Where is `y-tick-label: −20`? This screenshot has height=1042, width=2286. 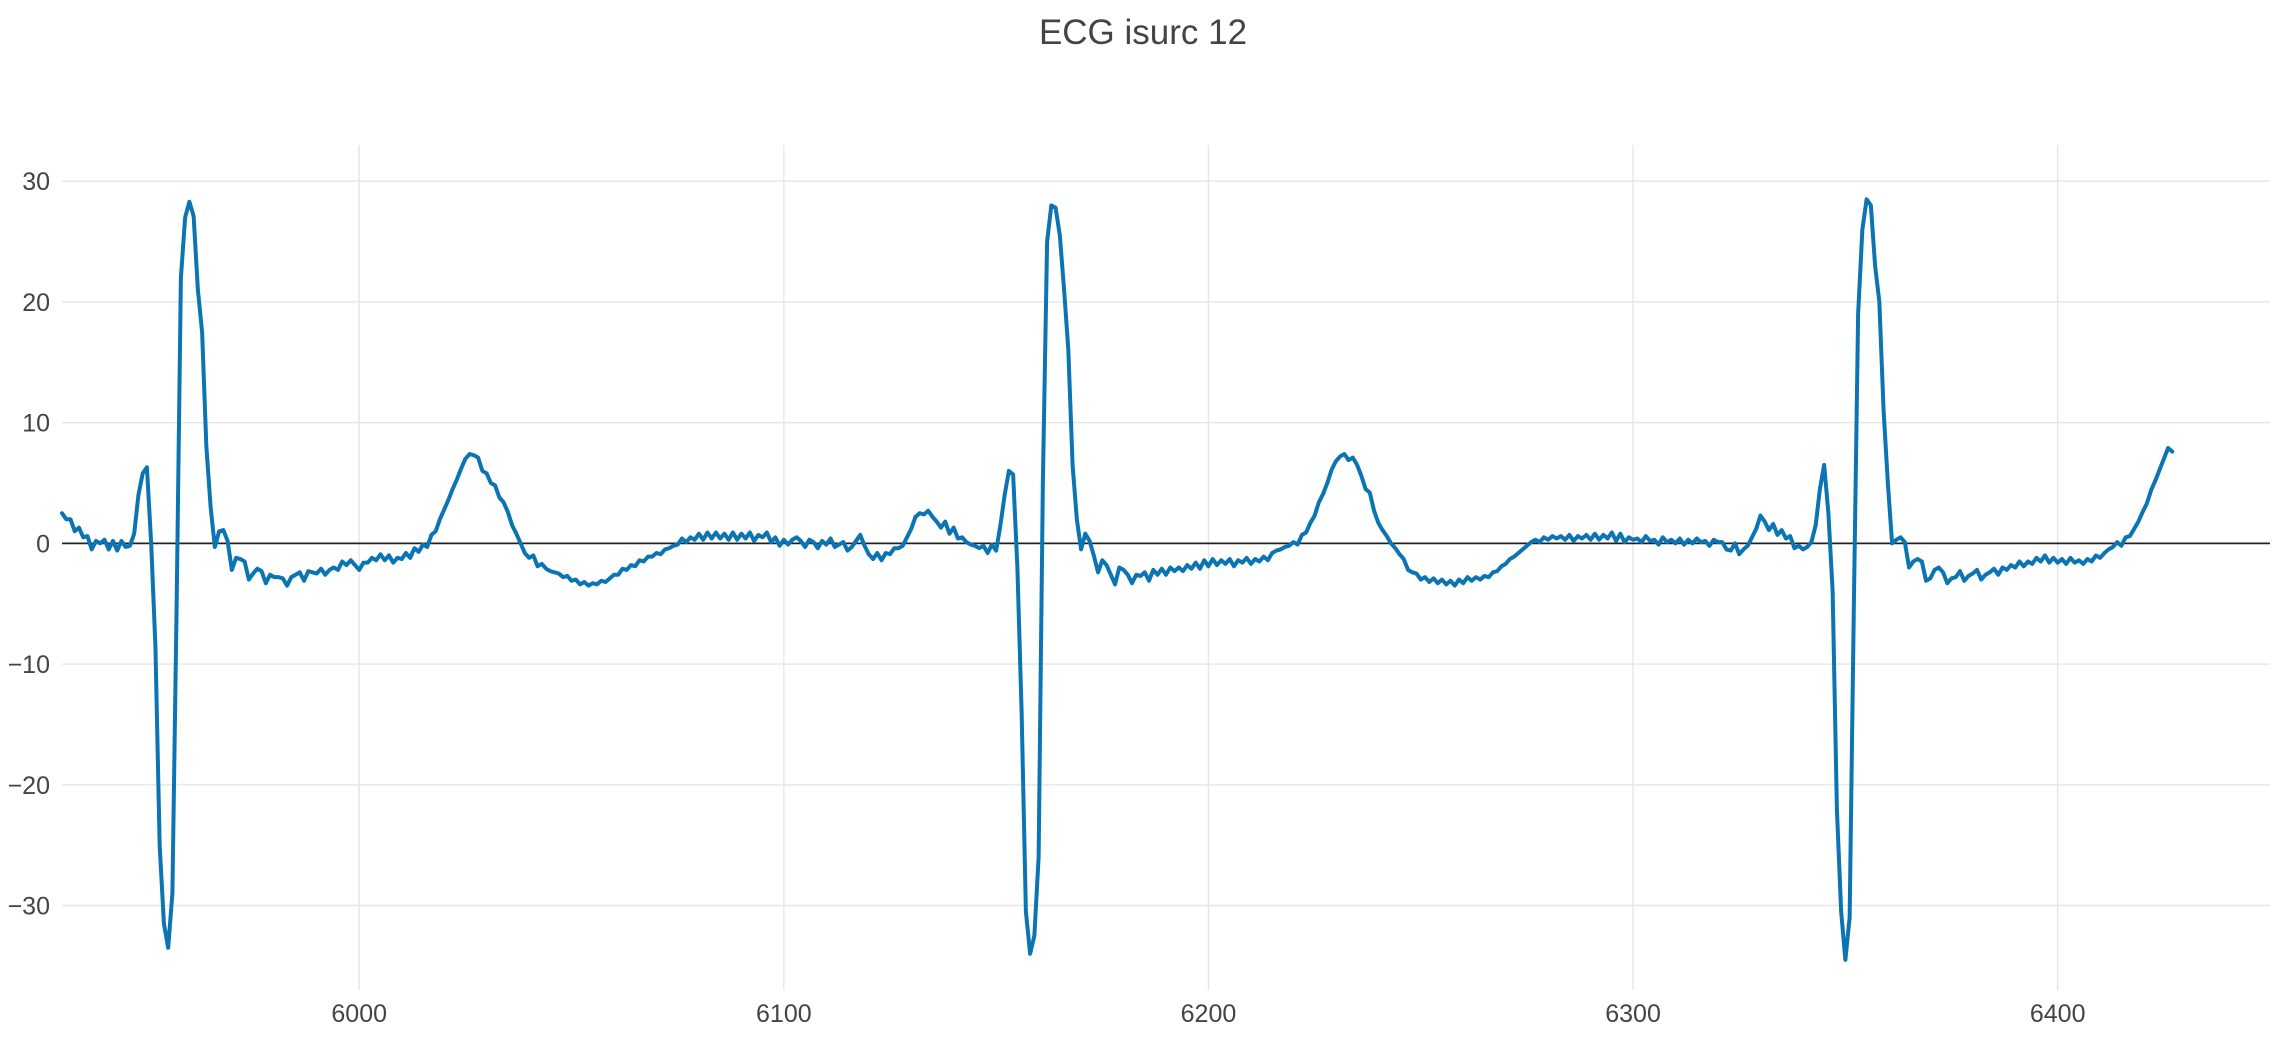
y-tick-label: −20 is located at coordinates (29, 786).